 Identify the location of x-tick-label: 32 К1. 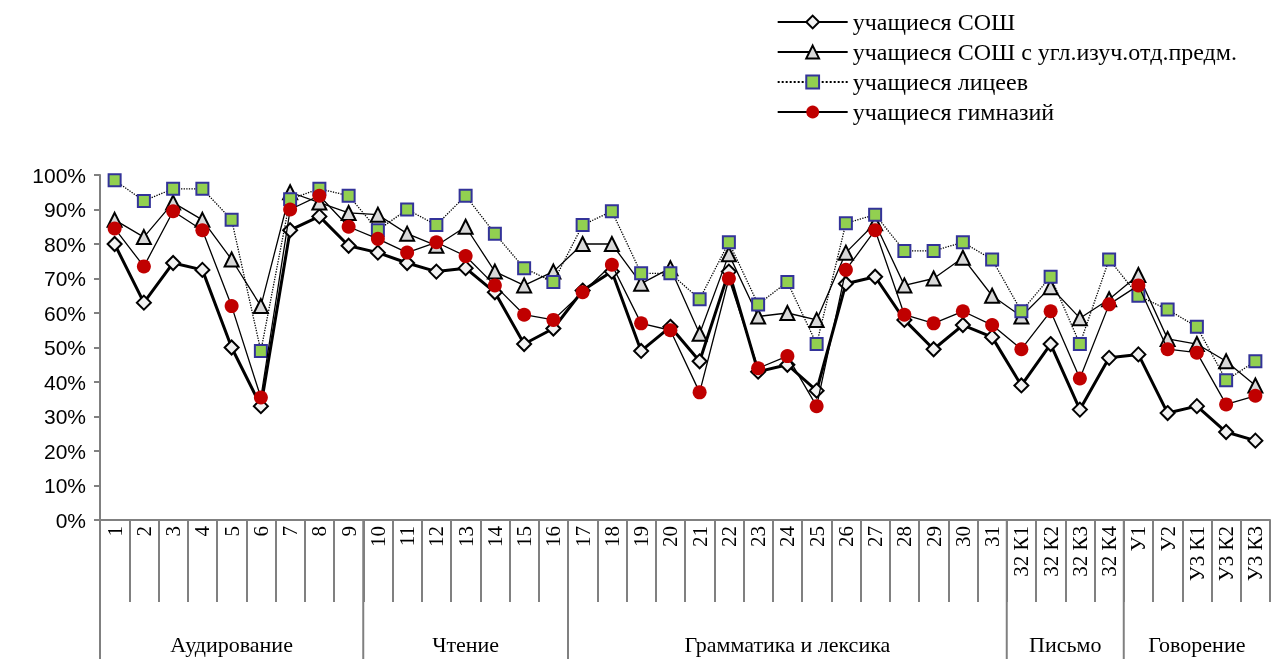
(1021, 551).